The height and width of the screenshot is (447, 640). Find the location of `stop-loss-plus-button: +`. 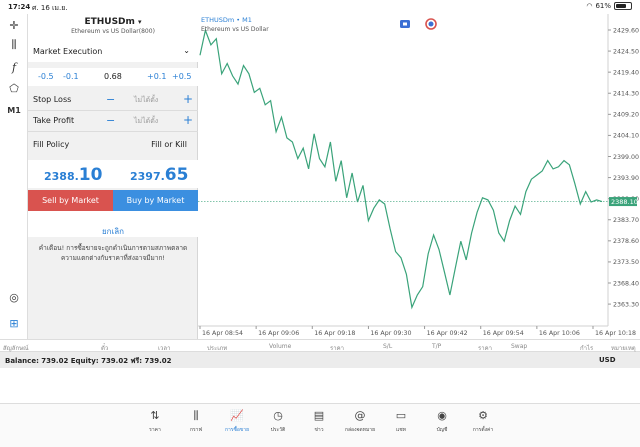

stop-loss-plus-button: + is located at coordinates (188, 99).